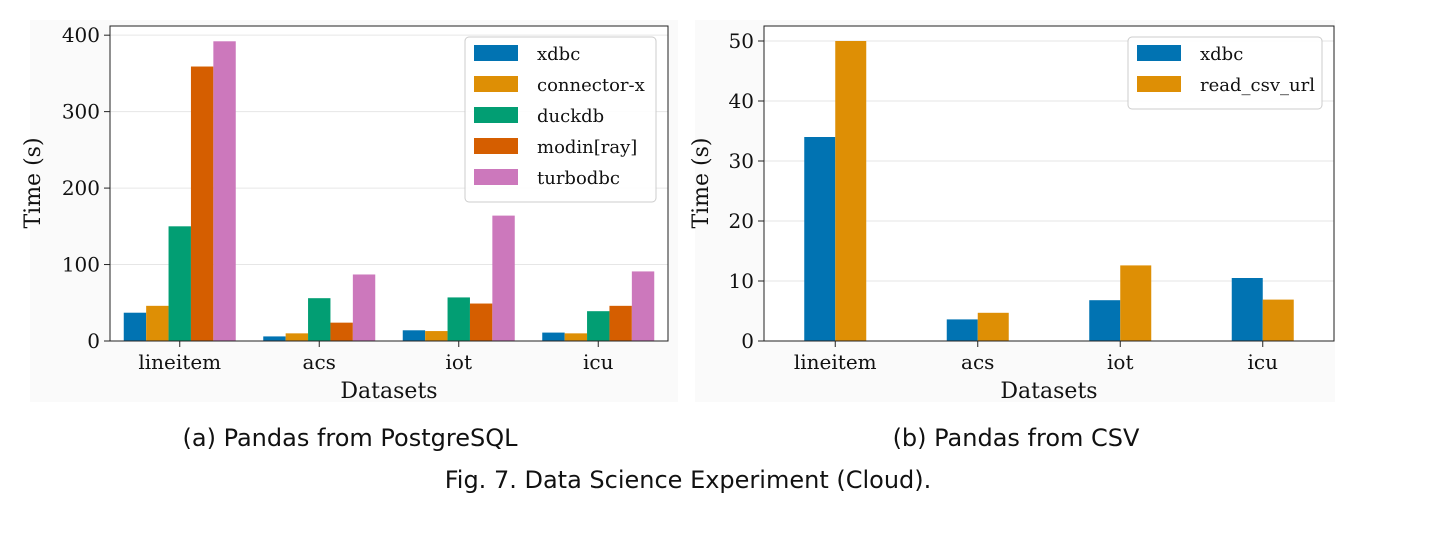 The width and height of the screenshot is (1445, 534). I want to click on bar-icu-connector-x, so click(576, 337).